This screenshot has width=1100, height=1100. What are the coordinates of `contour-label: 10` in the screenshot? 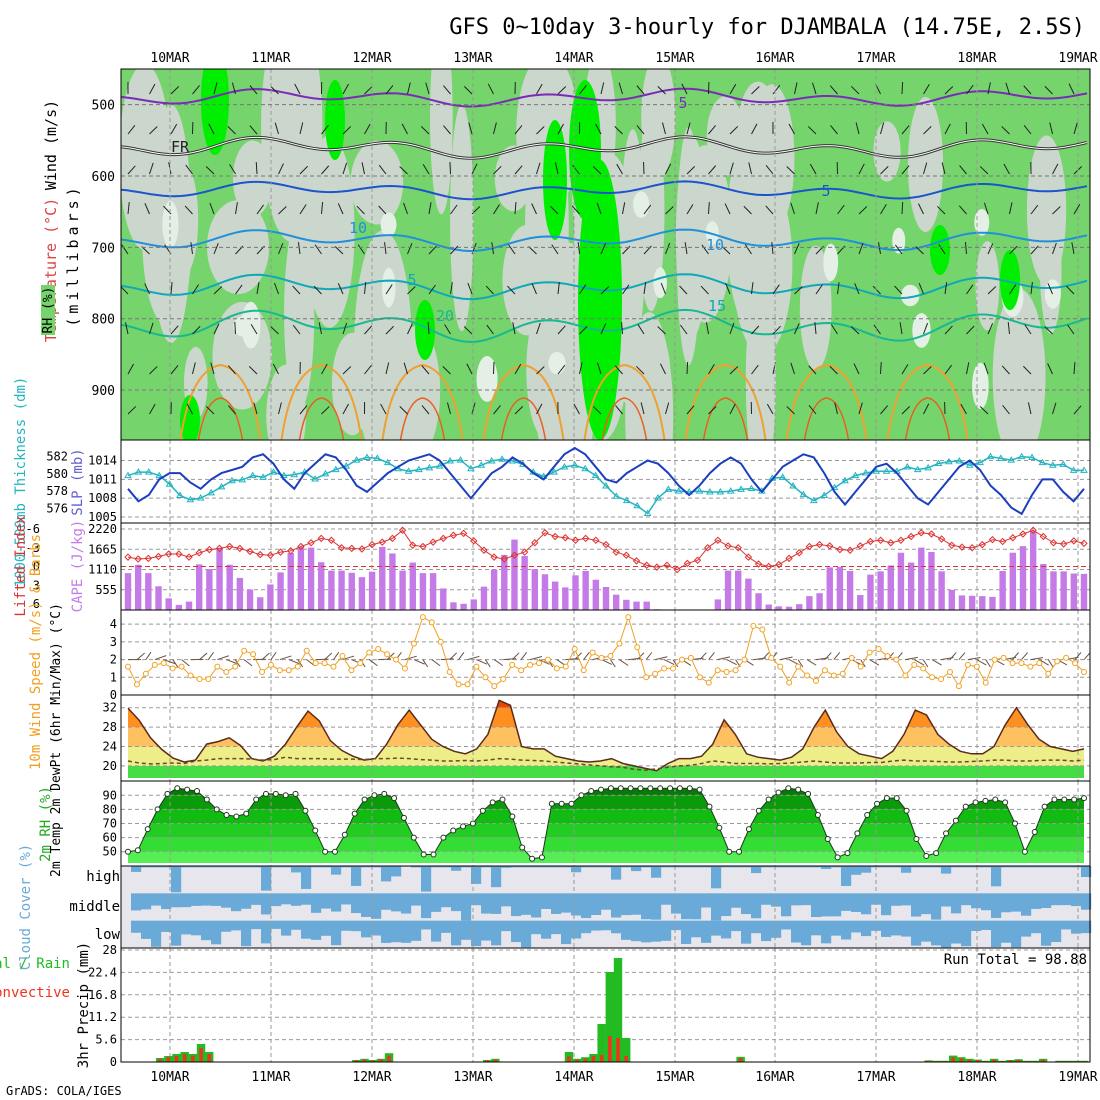 It's located at (358, 228).